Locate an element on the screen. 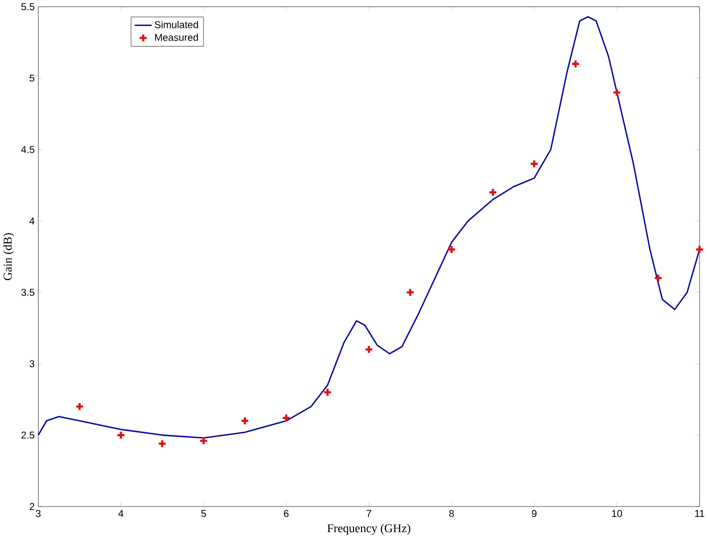 This screenshot has height=538, width=708. x-tick-label: 11 is located at coordinates (699, 513).